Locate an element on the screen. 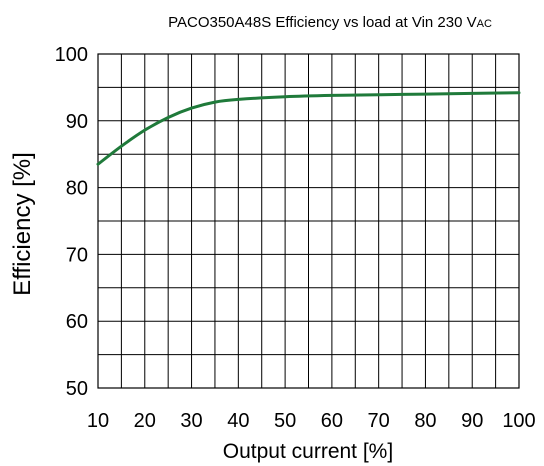 Image resolution: width=544 pixels, height=466 pixels. y-tick-label: 60 is located at coordinates (77, 322).